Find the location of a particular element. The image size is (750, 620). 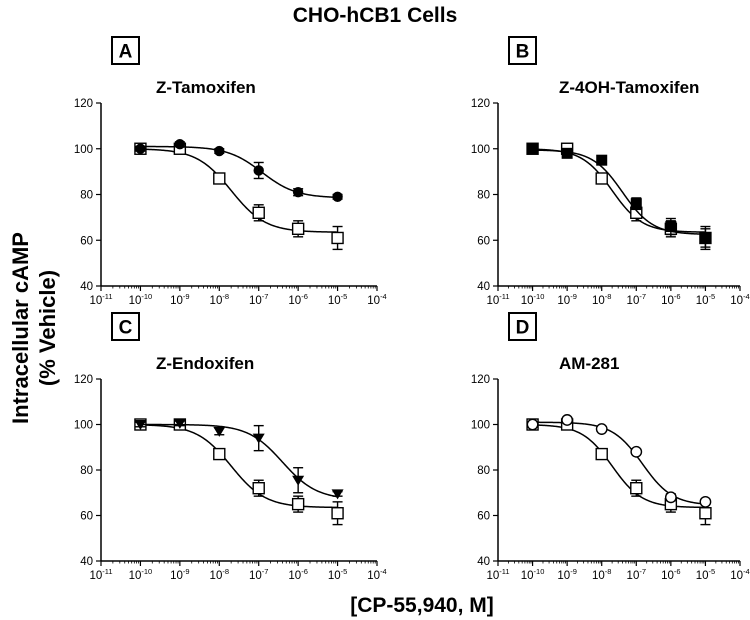

figure-title: CHO-hCB1 Cells is located at coordinates (375, 15).